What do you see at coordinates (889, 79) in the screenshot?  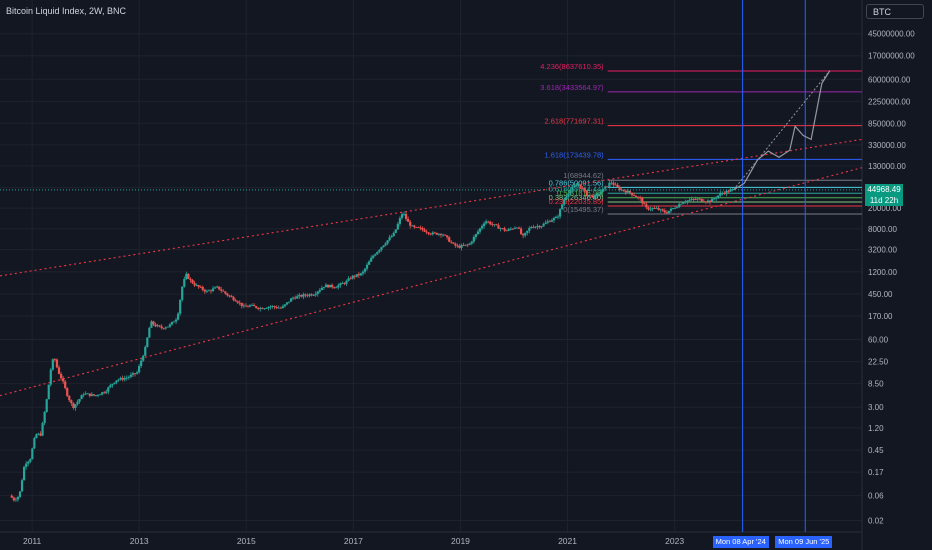 I see `y-tick-label: 6000000.00` at bounding box center [889, 79].